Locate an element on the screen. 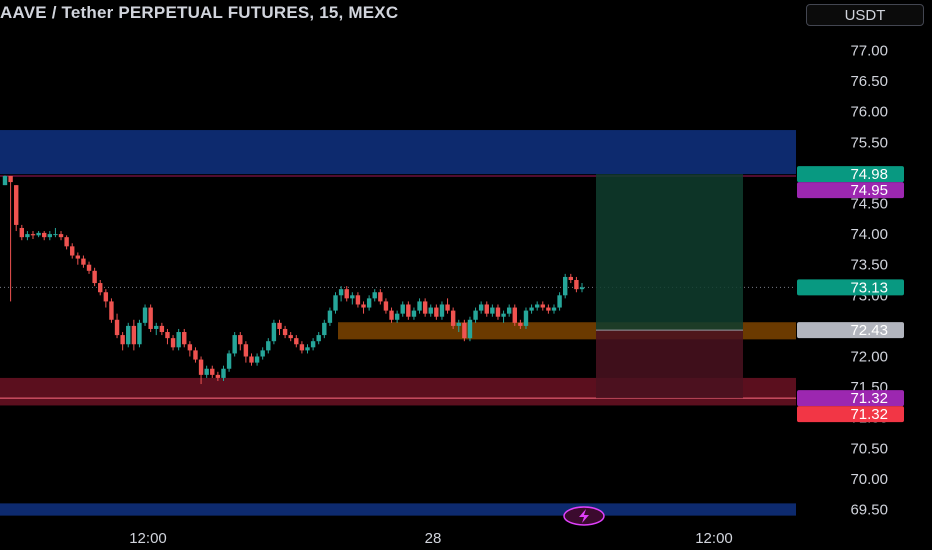 The height and width of the screenshot is (550, 932). y-tick-label: 73.50 is located at coordinates (869, 265).